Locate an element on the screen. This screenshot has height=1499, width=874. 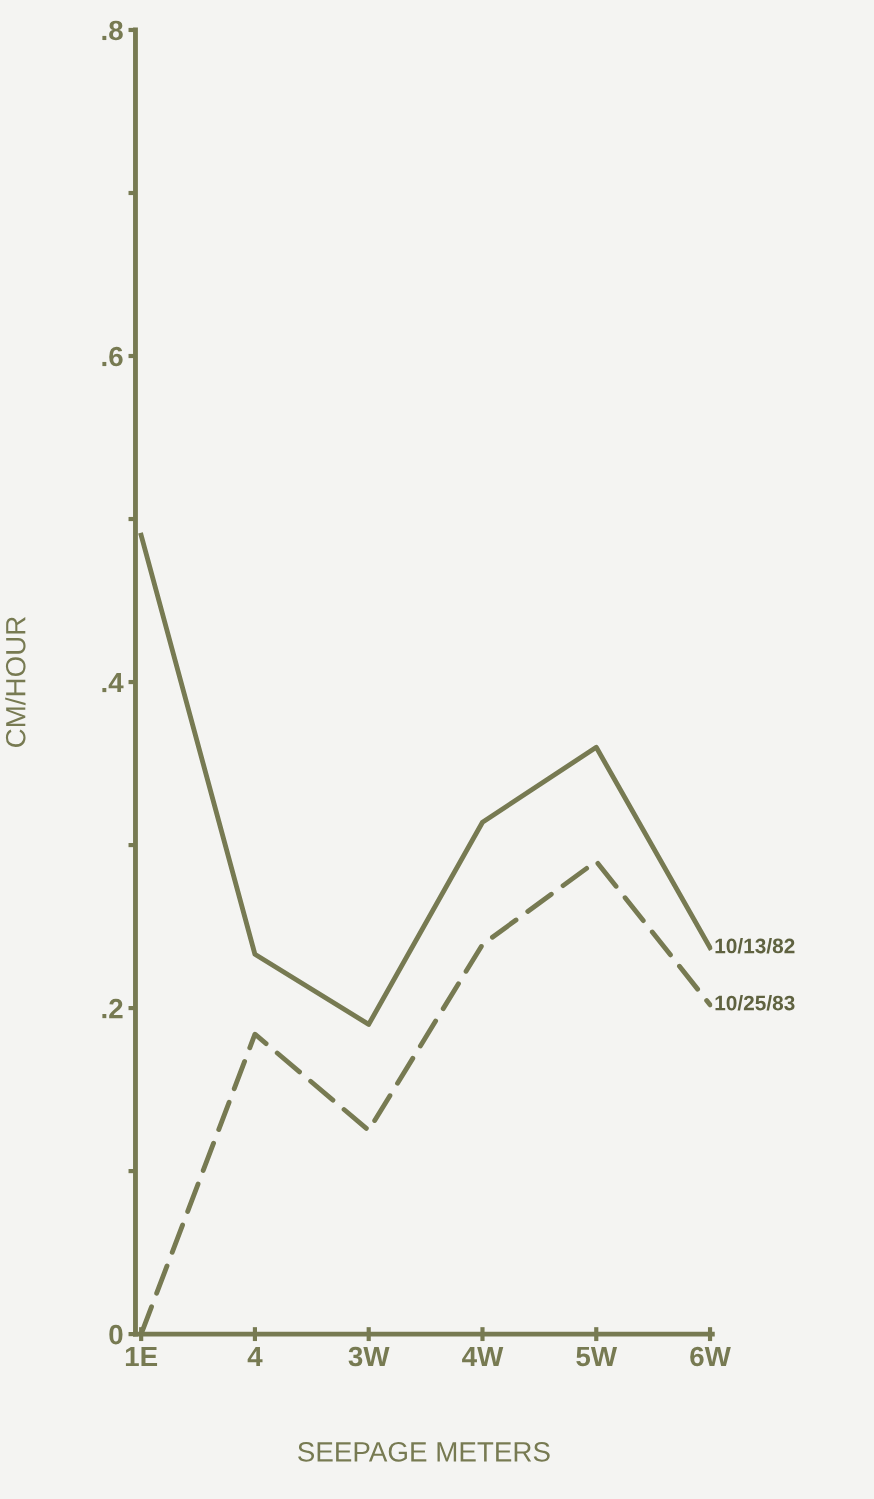
x-tick-label: 3W is located at coordinates (369, 1356).